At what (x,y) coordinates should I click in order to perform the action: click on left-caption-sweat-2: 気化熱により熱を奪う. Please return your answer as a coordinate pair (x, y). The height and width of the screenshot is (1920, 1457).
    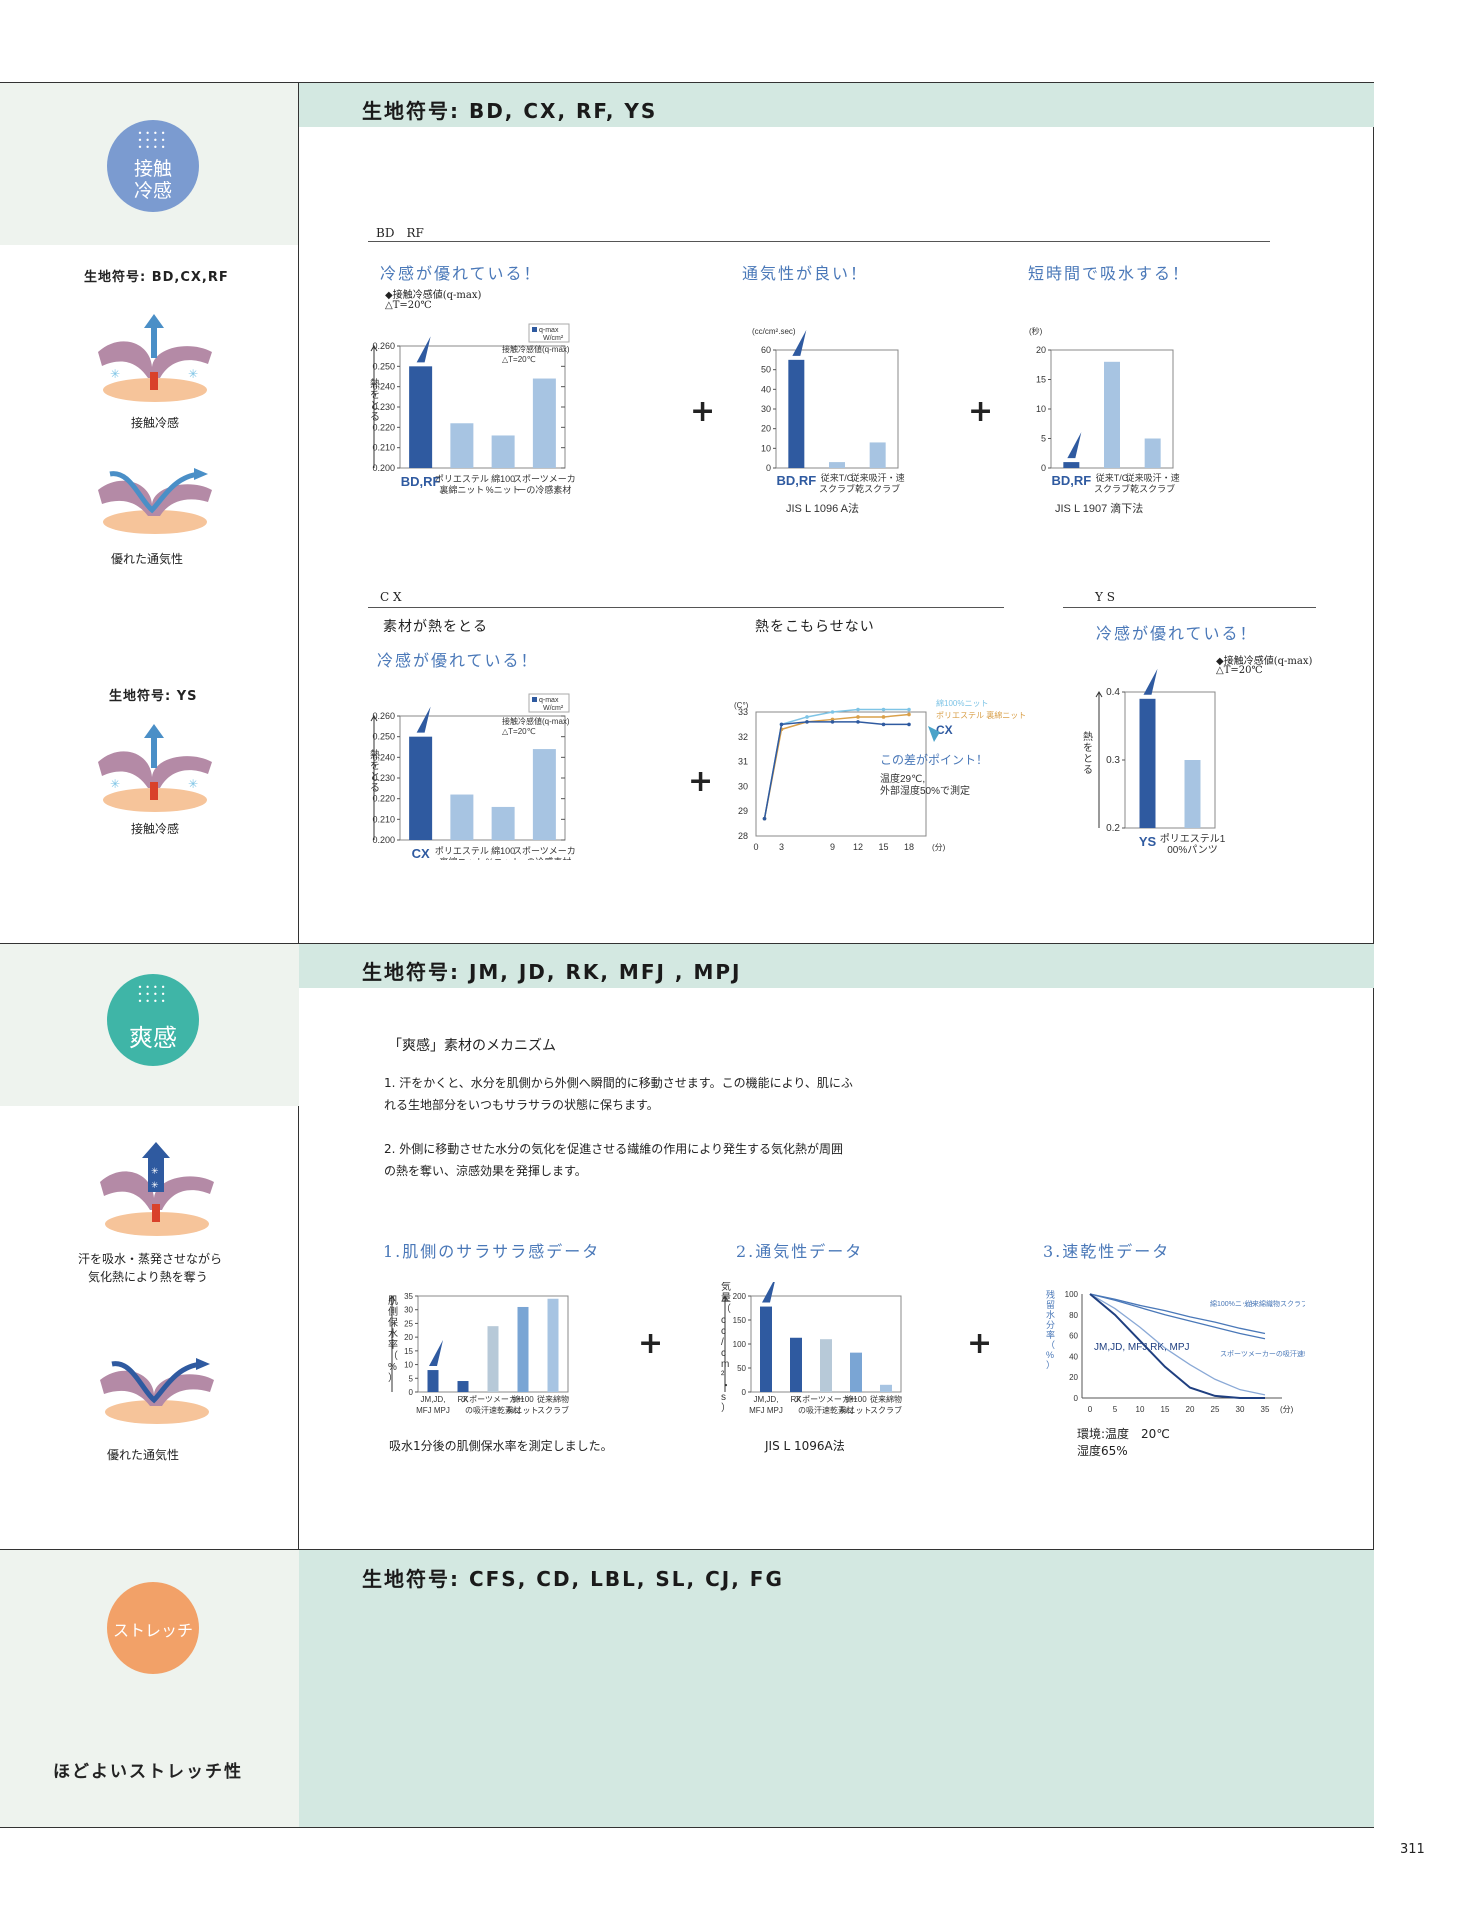
    Looking at the image, I should click on (148, 1277).